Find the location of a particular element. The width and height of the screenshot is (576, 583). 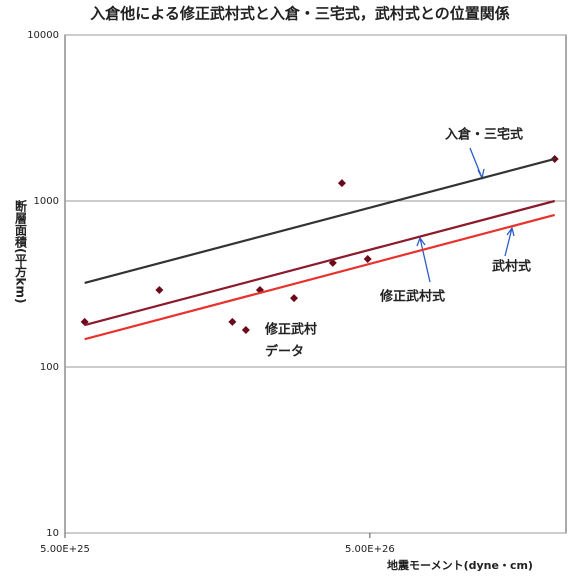

x-tick-label: 5.00E+25 is located at coordinates (65, 549).